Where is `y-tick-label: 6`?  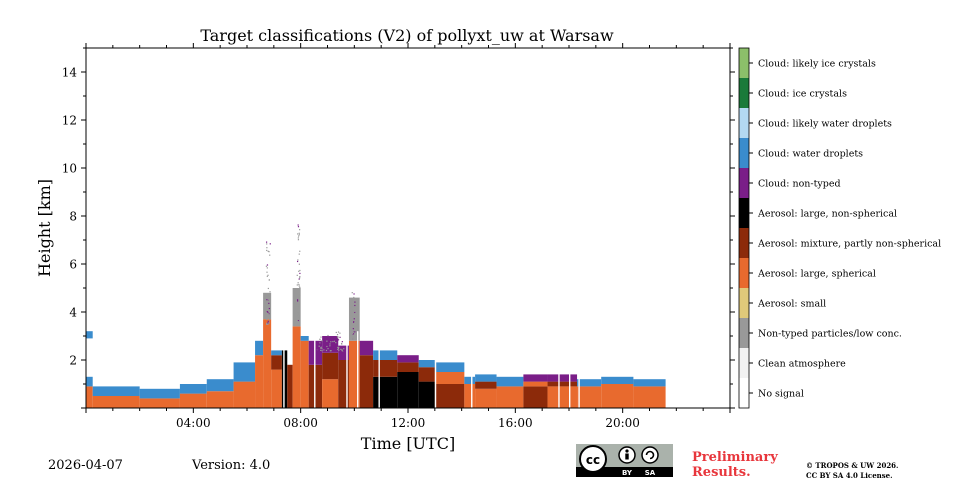 y-tick-label: 6 is located at coordinates (73, 265).